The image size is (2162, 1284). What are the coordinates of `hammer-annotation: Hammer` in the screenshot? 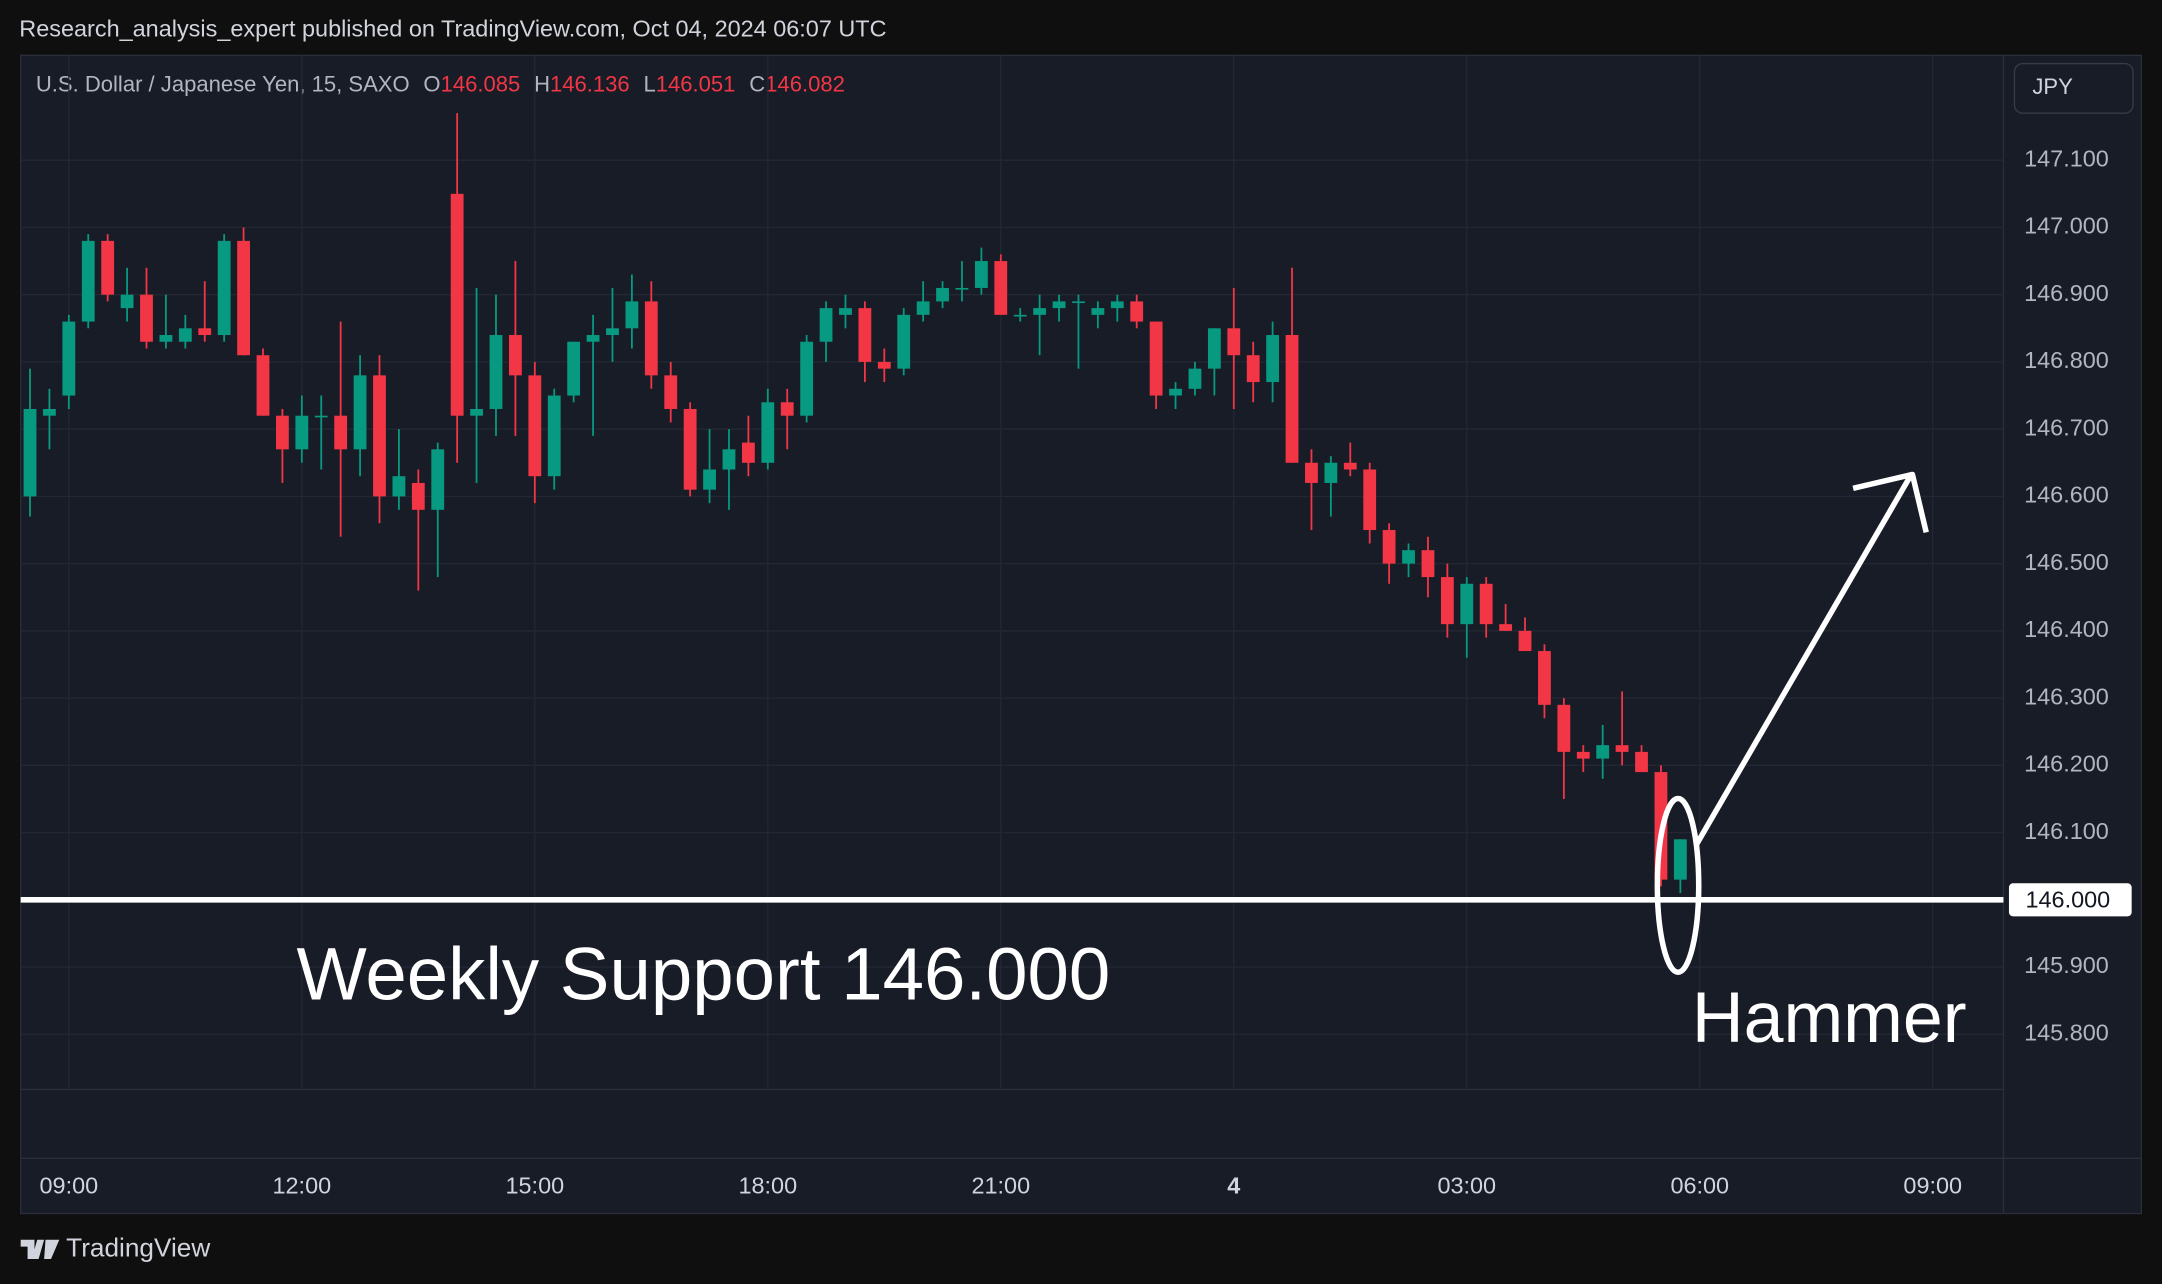 It's located at (1810, 764).